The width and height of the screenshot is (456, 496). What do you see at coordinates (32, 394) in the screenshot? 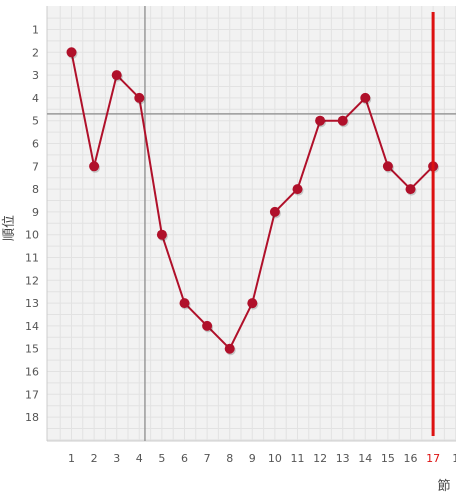
I see `y-tick-label: 17` at bounding box center [32, 394].